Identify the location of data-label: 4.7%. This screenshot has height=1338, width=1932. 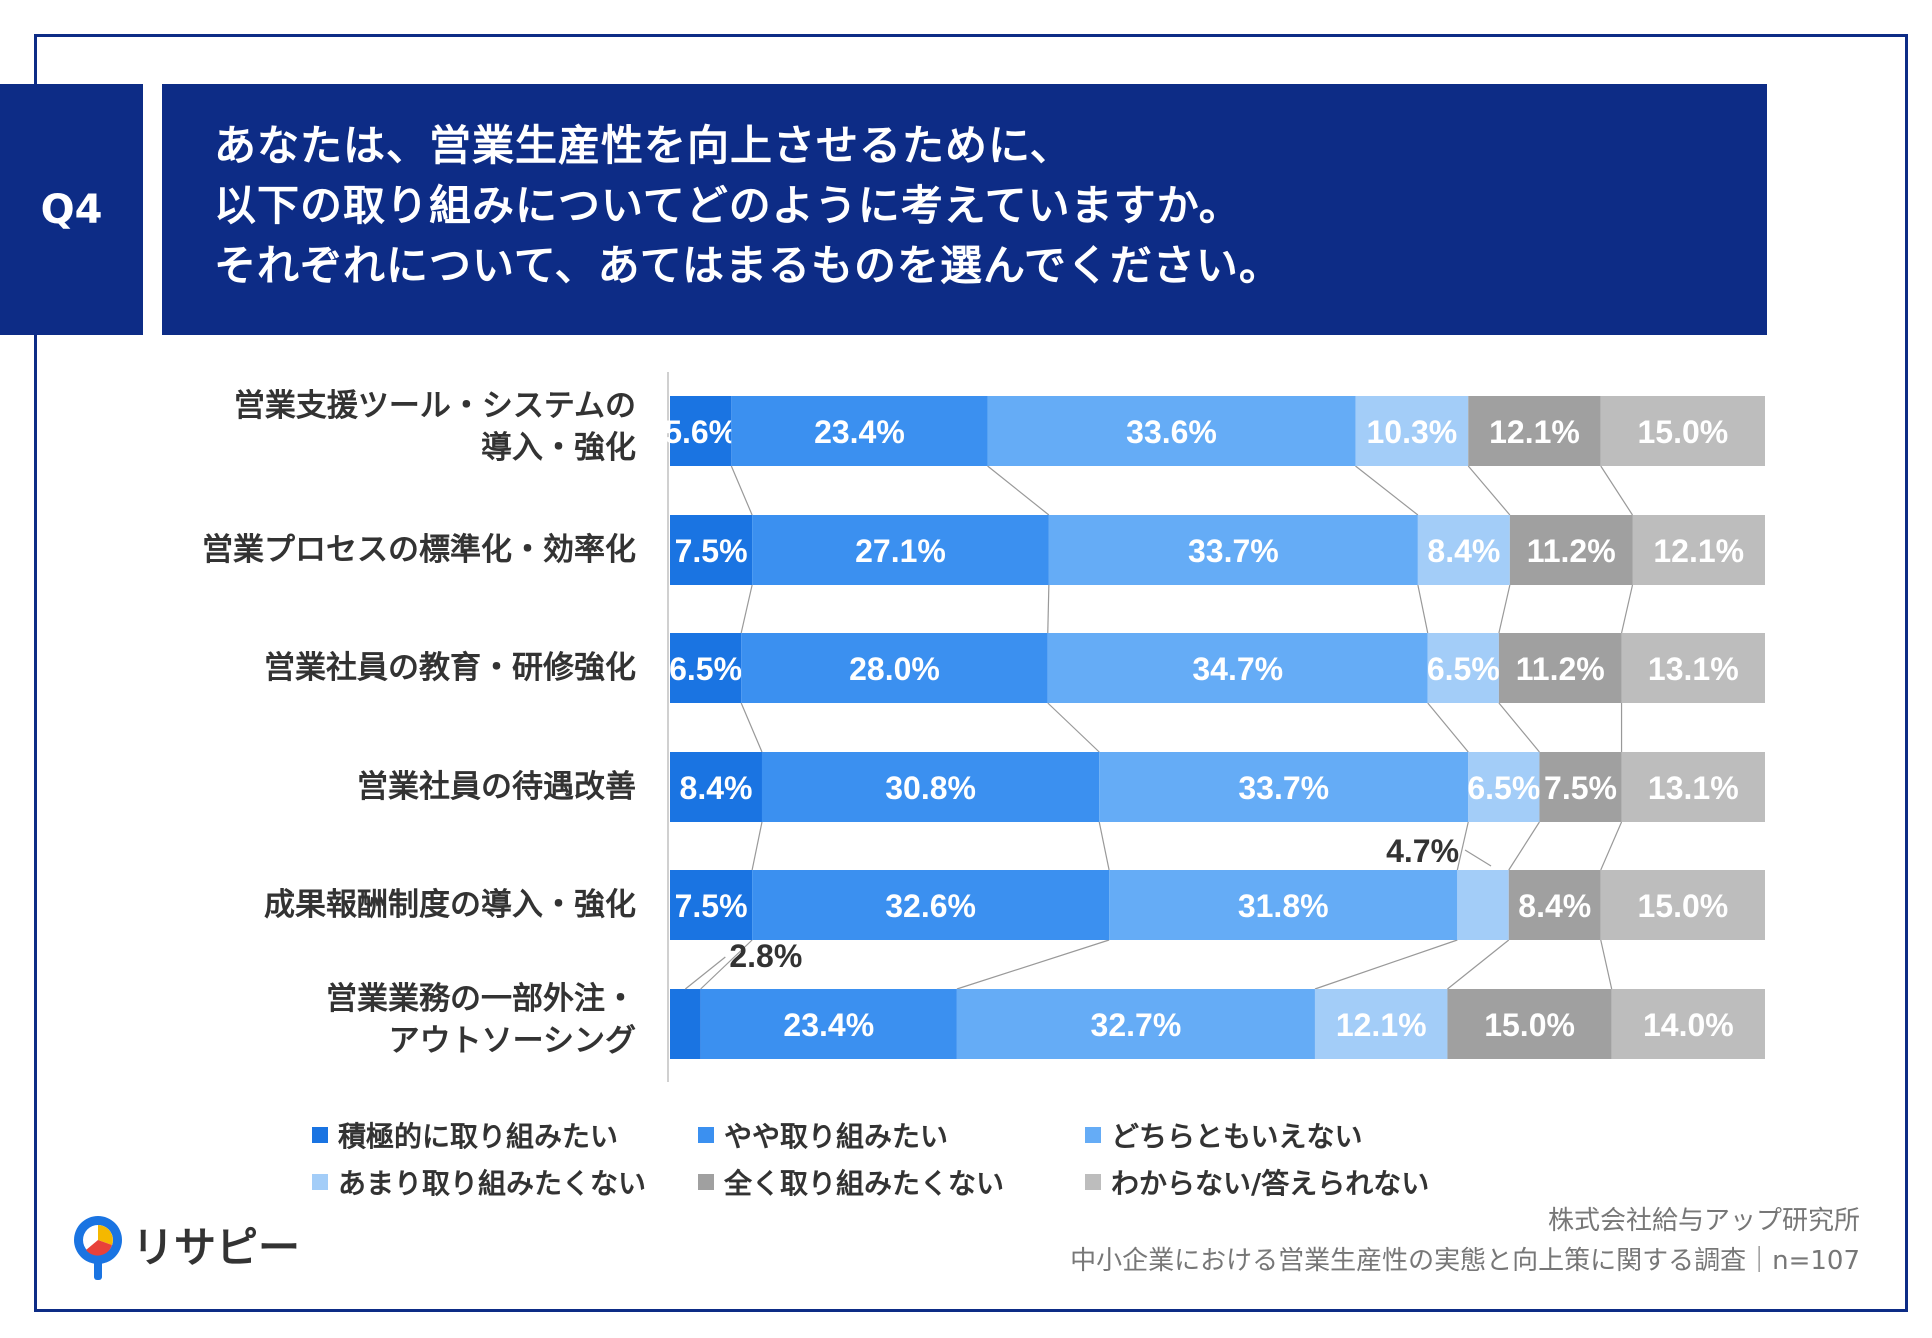
(1422, 851).